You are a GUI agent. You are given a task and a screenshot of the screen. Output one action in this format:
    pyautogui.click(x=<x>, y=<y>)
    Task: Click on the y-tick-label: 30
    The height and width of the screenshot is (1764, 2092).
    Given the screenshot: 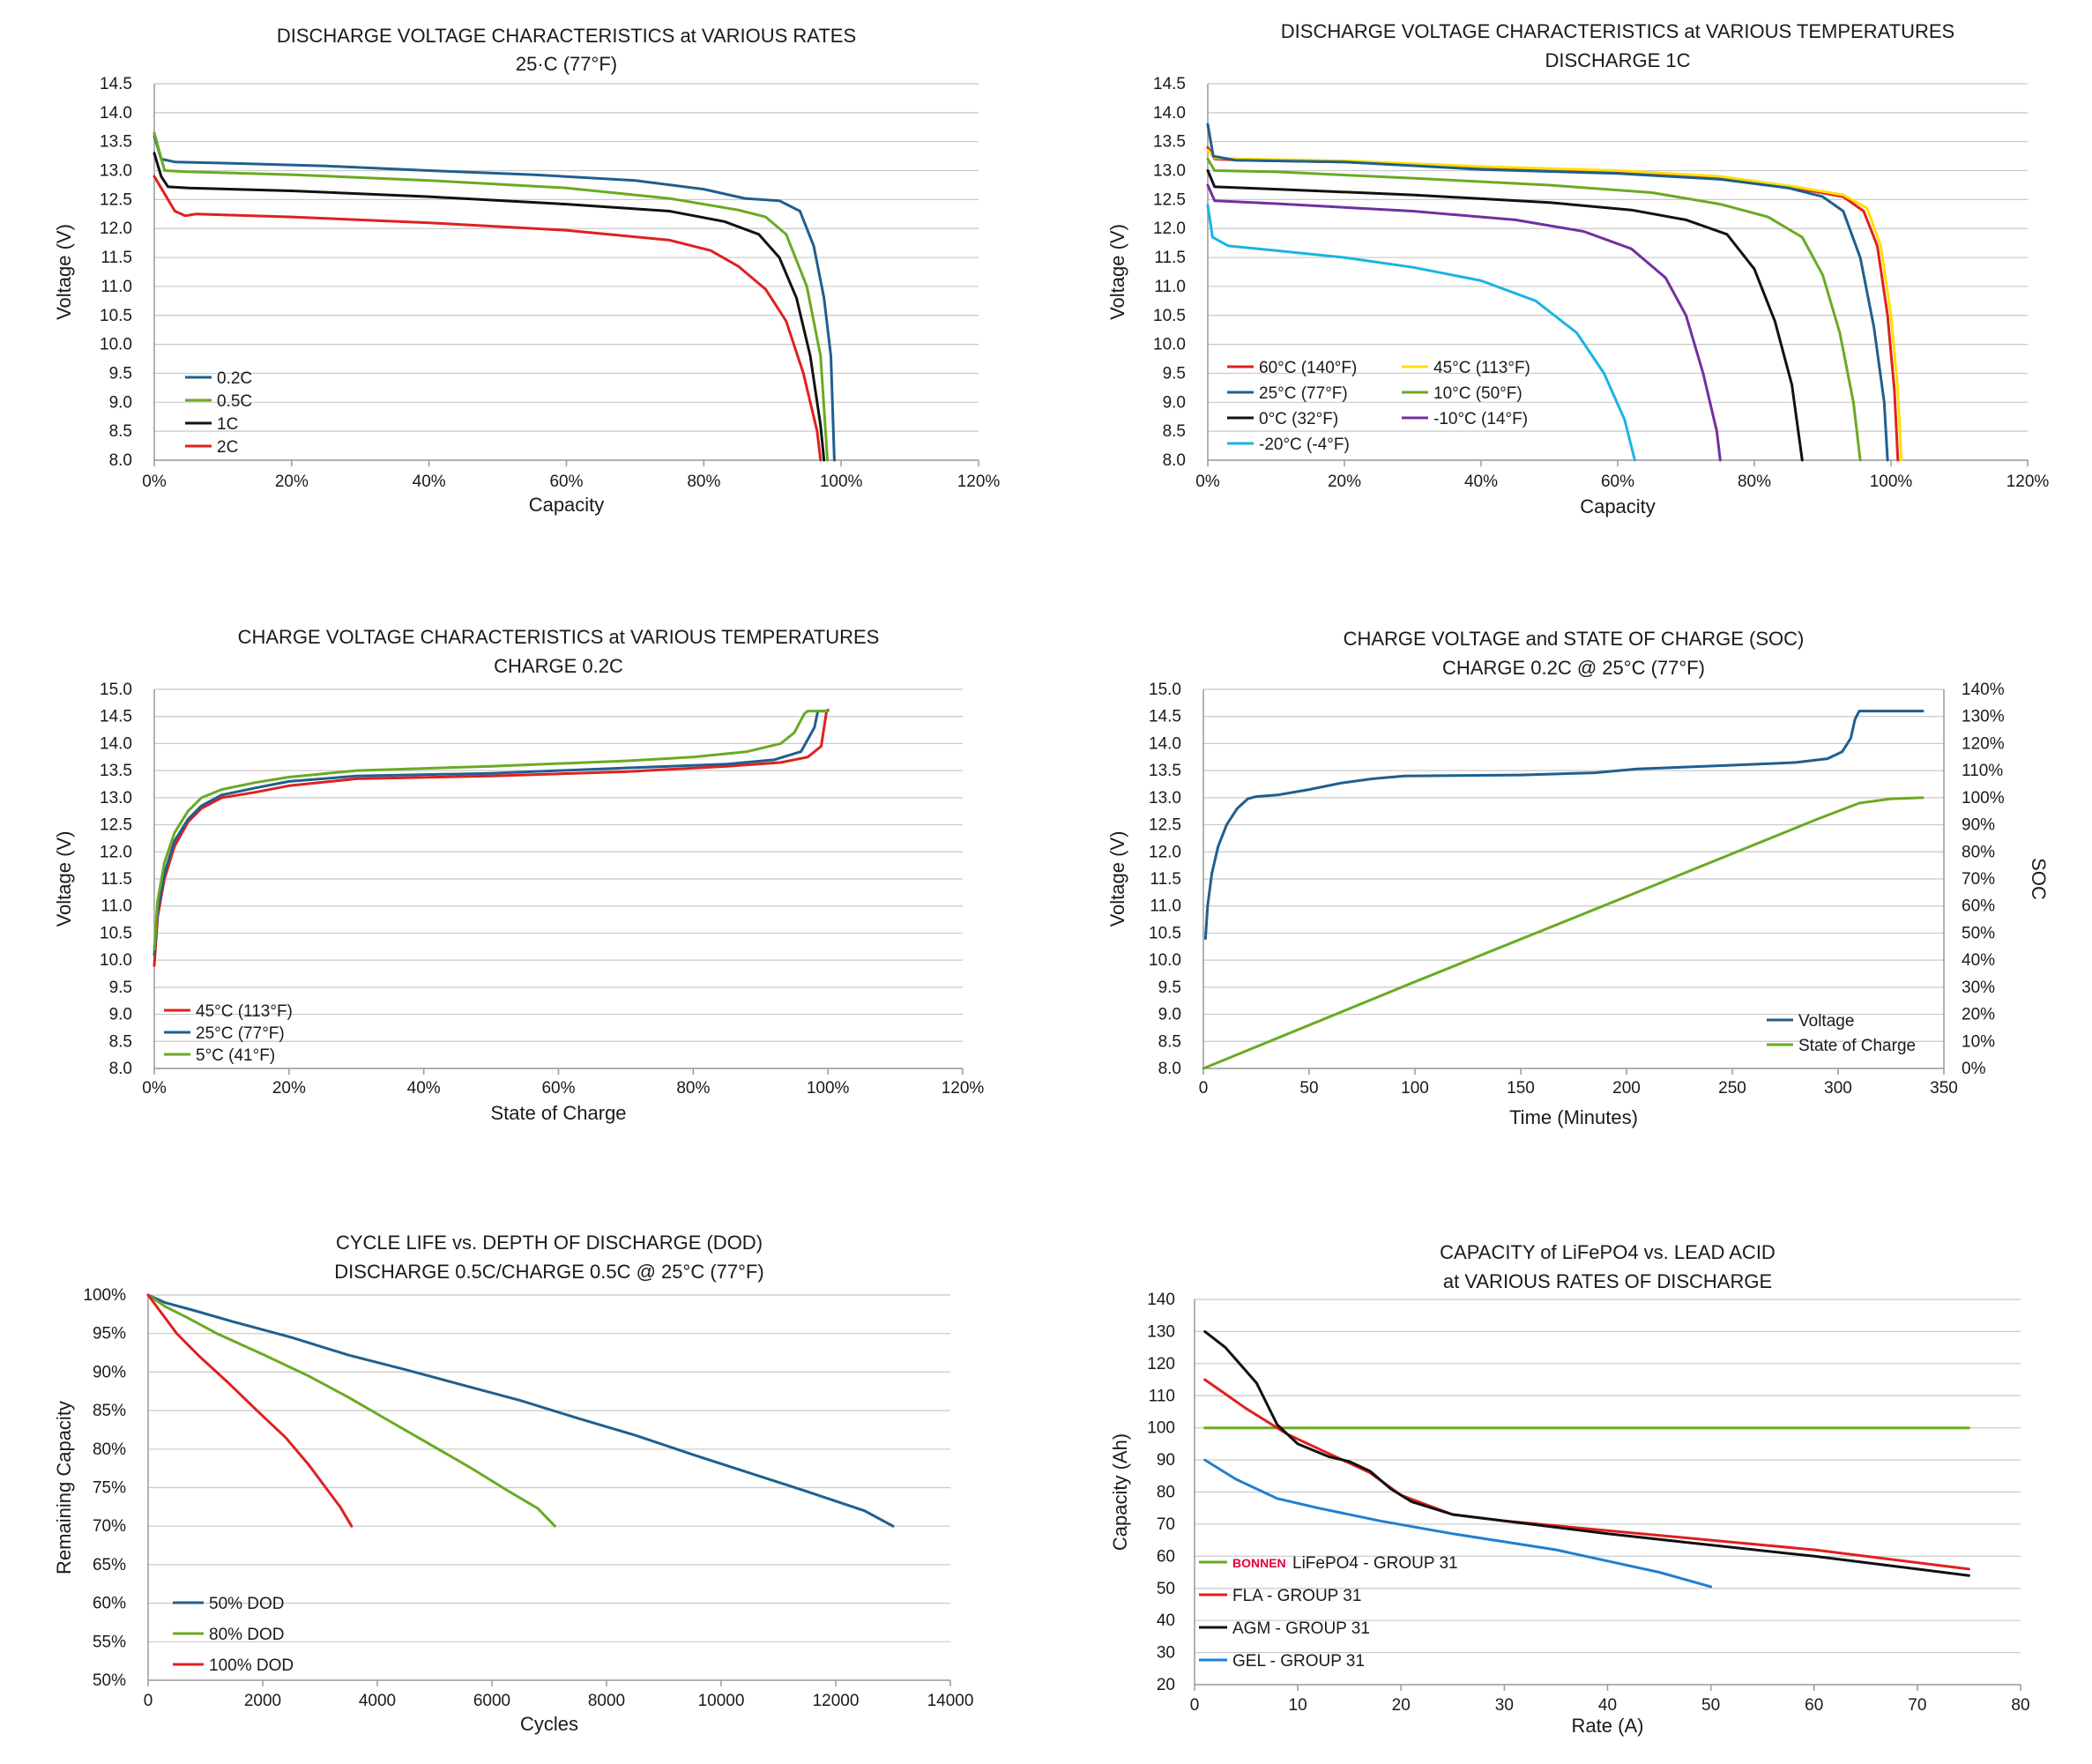 What is the action you would take?
    pyautogui.click(x=1166, y=1653)
    